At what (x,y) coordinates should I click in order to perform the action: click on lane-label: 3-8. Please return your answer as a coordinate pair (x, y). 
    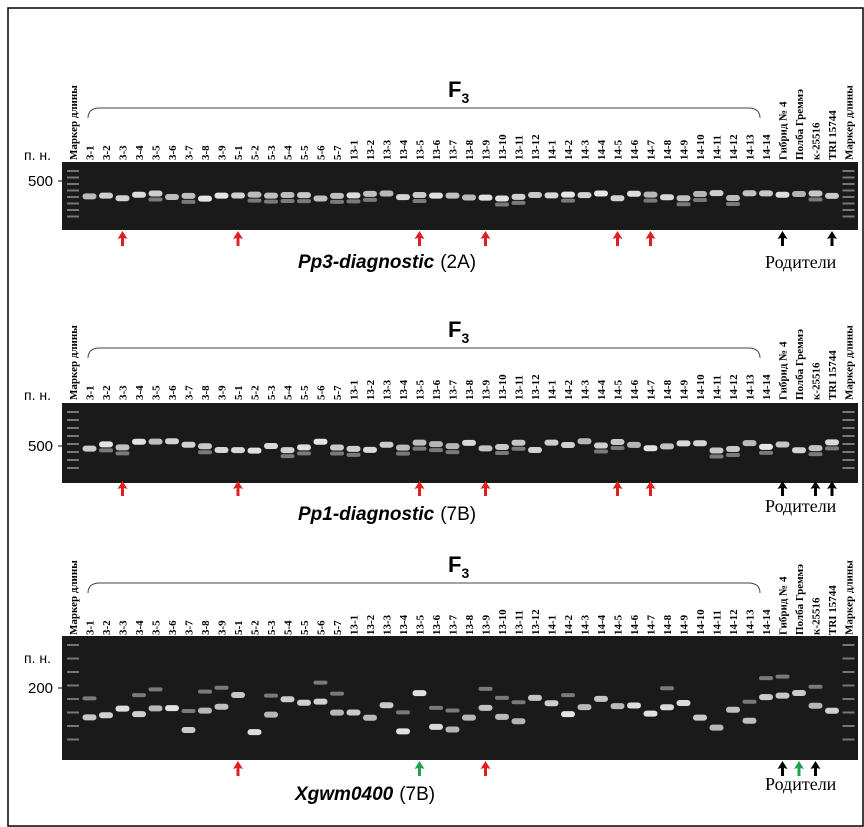
    Looking at the image, I should click on (206, 627).